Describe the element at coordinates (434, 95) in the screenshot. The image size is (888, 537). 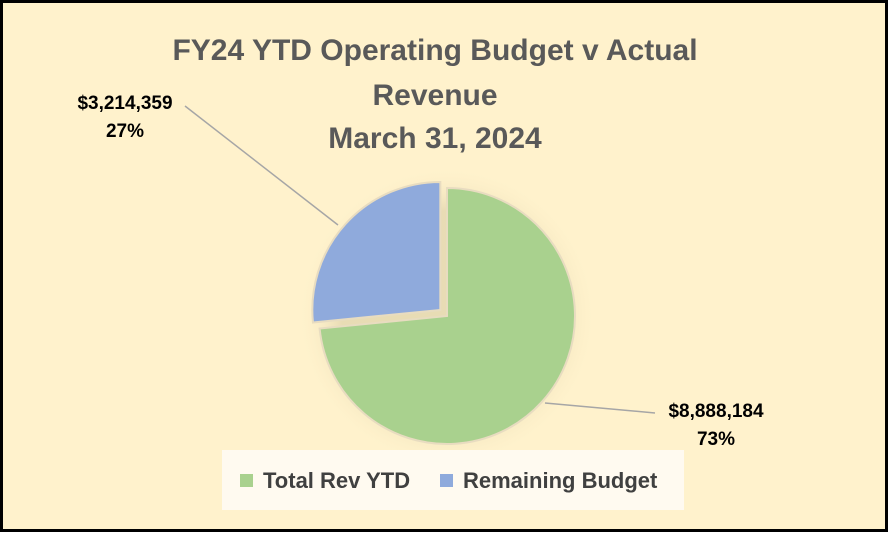
I see `chart-title: Revenue` at that location.